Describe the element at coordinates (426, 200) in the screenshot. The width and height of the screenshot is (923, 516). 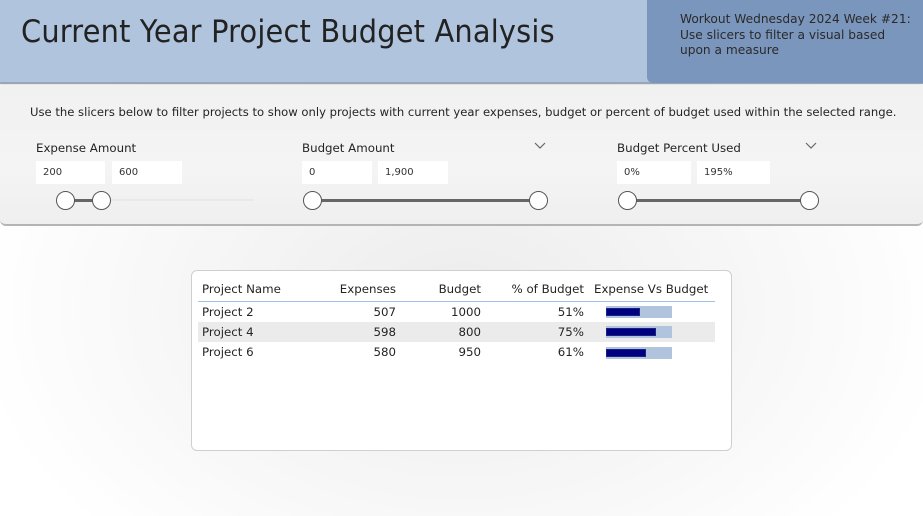
I see `budget-slider-track` at that location.